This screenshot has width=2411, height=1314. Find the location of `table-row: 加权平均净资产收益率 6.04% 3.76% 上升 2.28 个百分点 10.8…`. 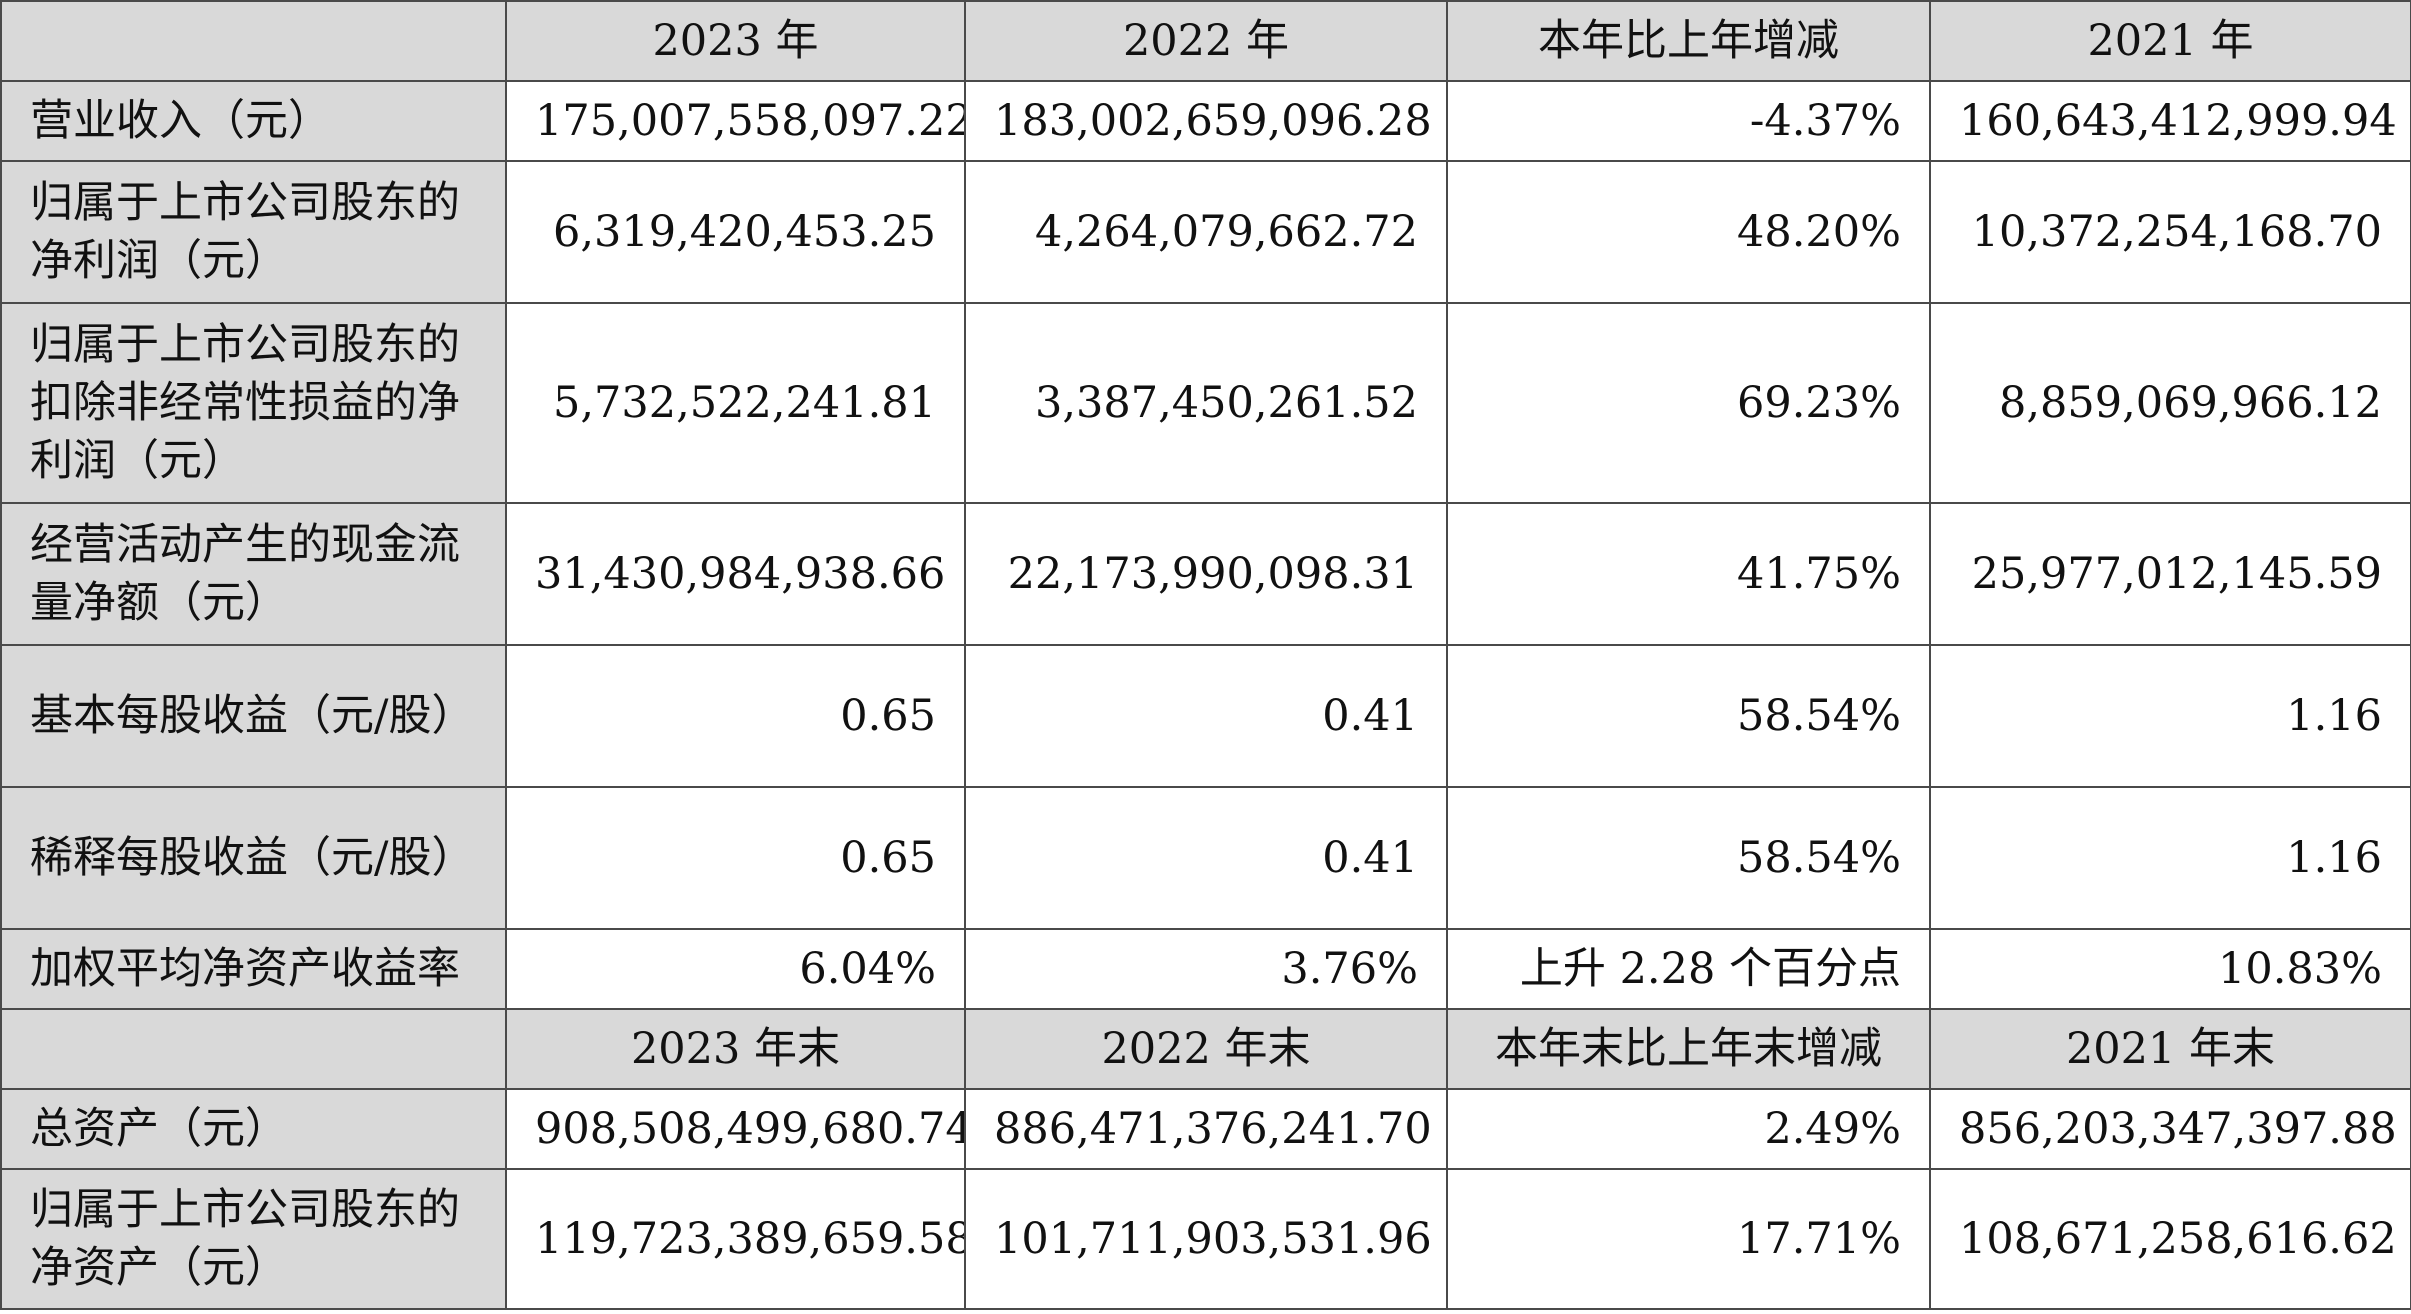

table-row: 加权平均净资产收益率 6.04% 3.76% 上升 2.28 个百分点 10.8… is located at coordinates (1205, 969).